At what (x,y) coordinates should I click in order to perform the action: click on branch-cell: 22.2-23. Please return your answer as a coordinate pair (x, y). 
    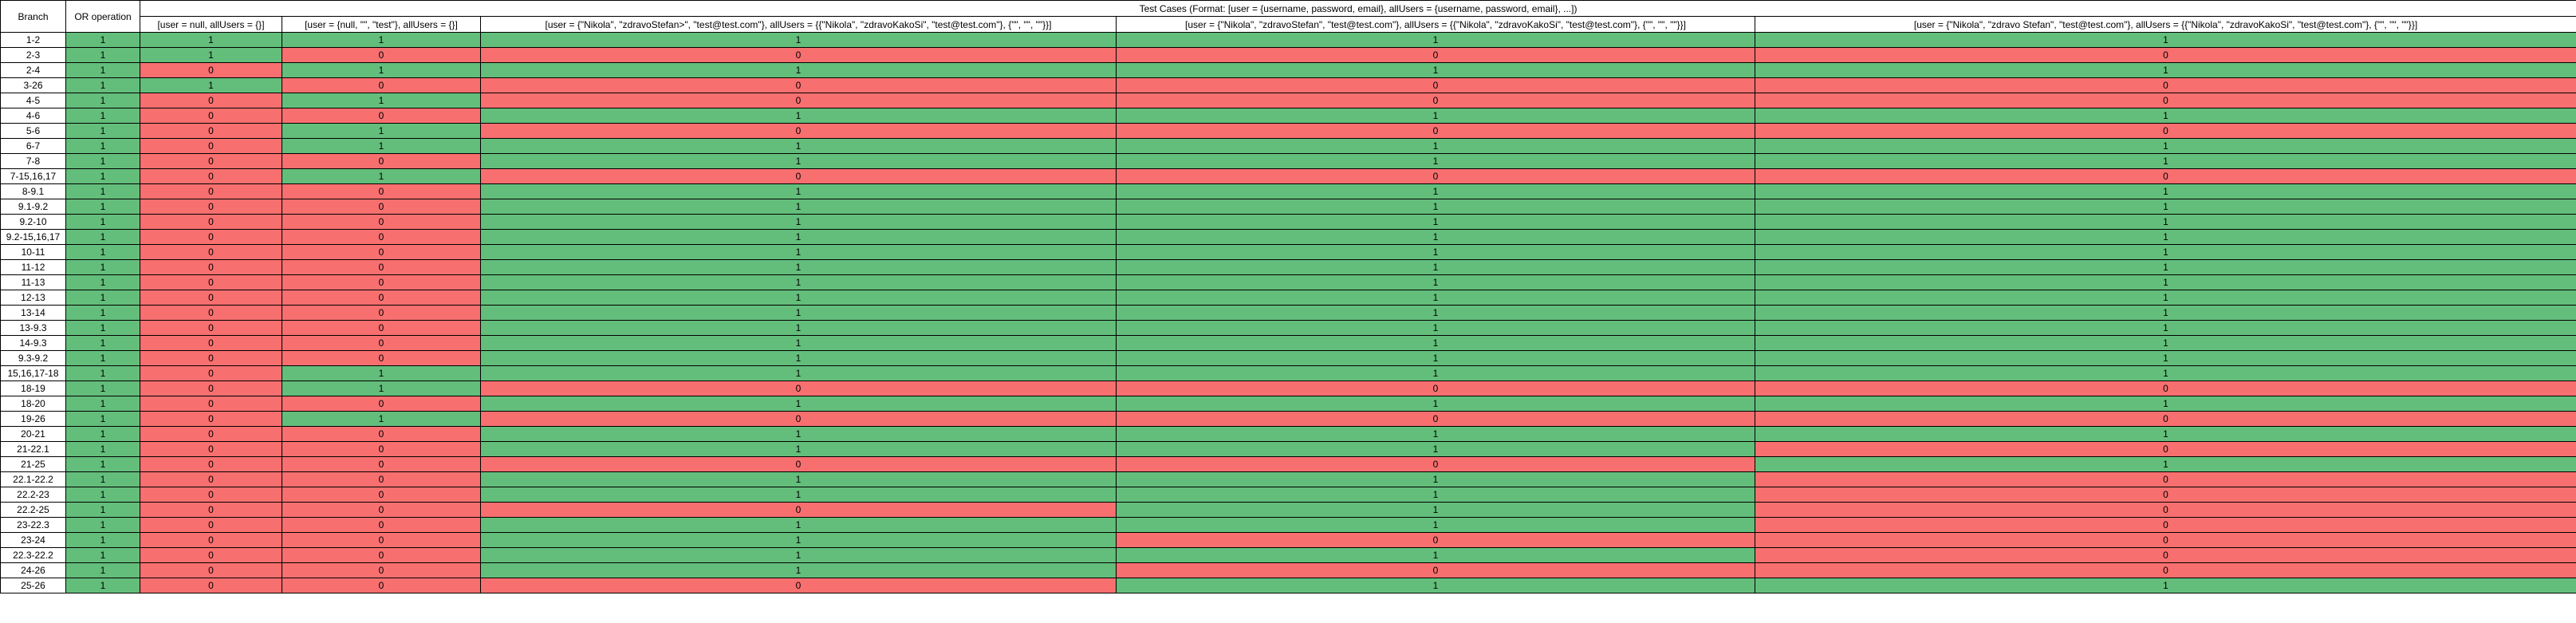
    Looking at the image, I should click on (33, 495).